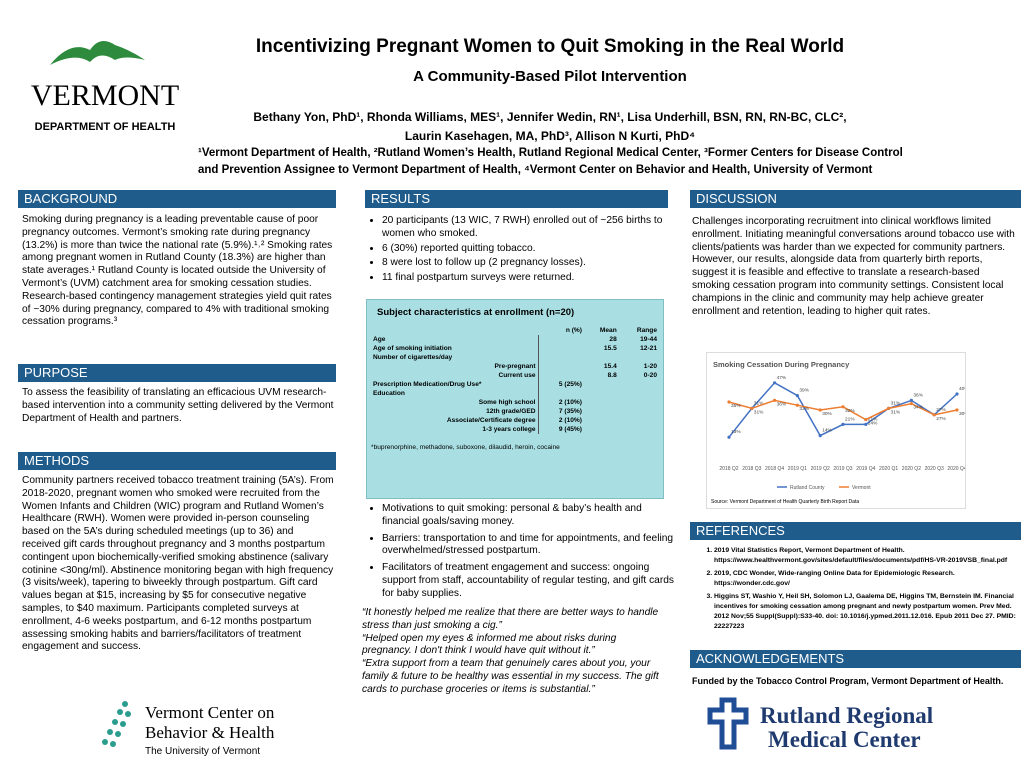  What do you see at coordinates (873, 419) in the screenshot?
I see `data-label: 21%` at bounding box center [873, 419].